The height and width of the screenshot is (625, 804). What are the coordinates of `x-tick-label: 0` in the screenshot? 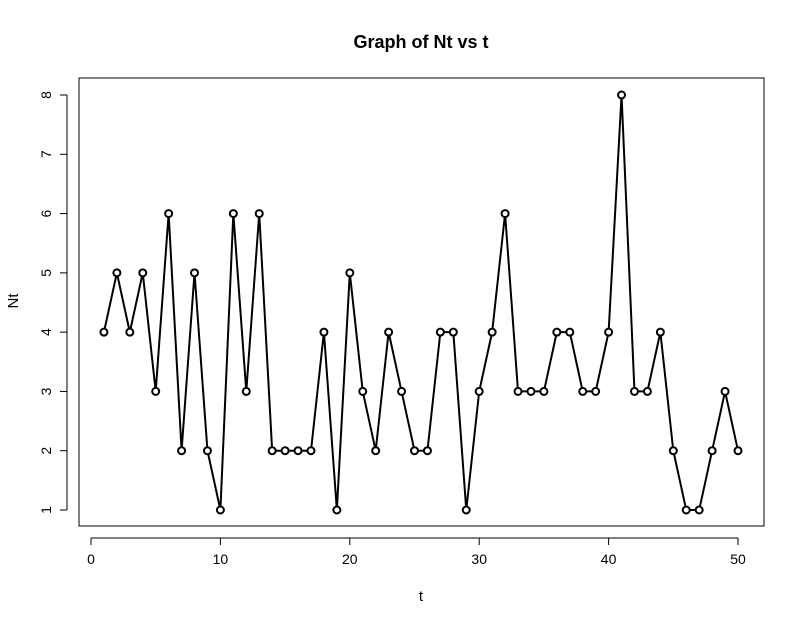 It's located at (91, 559).